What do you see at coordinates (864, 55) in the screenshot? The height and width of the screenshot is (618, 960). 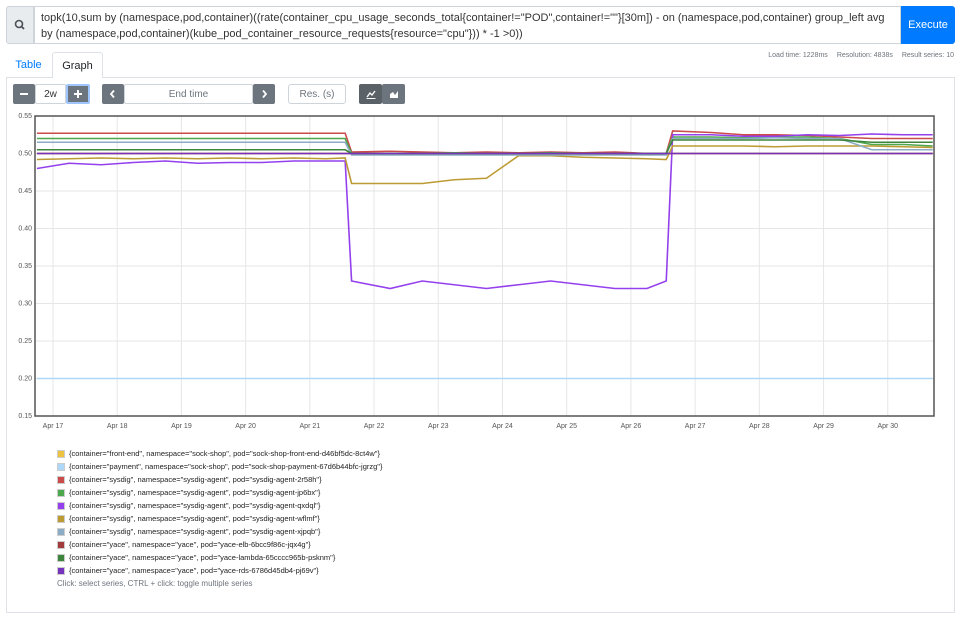 I see `stat: Resolution: 4838s` at bounding box center [864, 55].